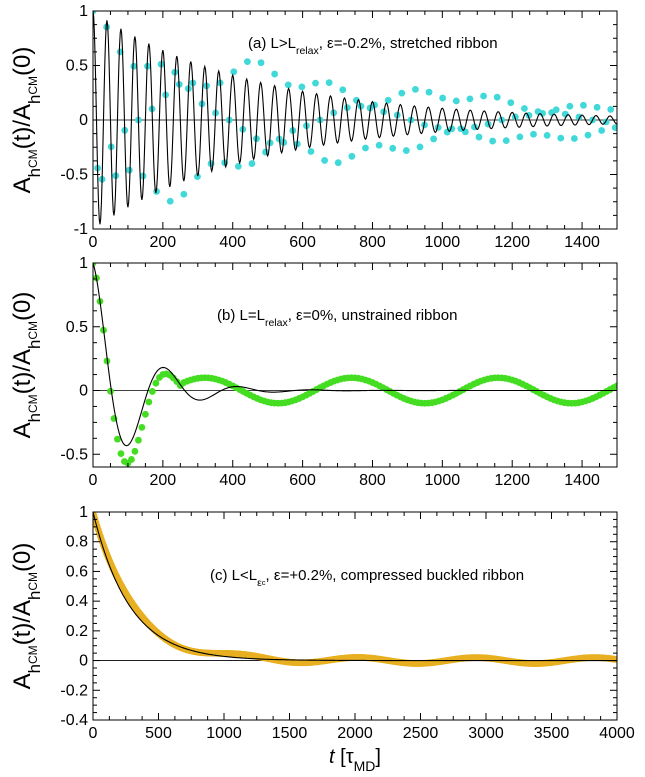  I want to click on y-tick-label: 0.8, so click(77, 542).